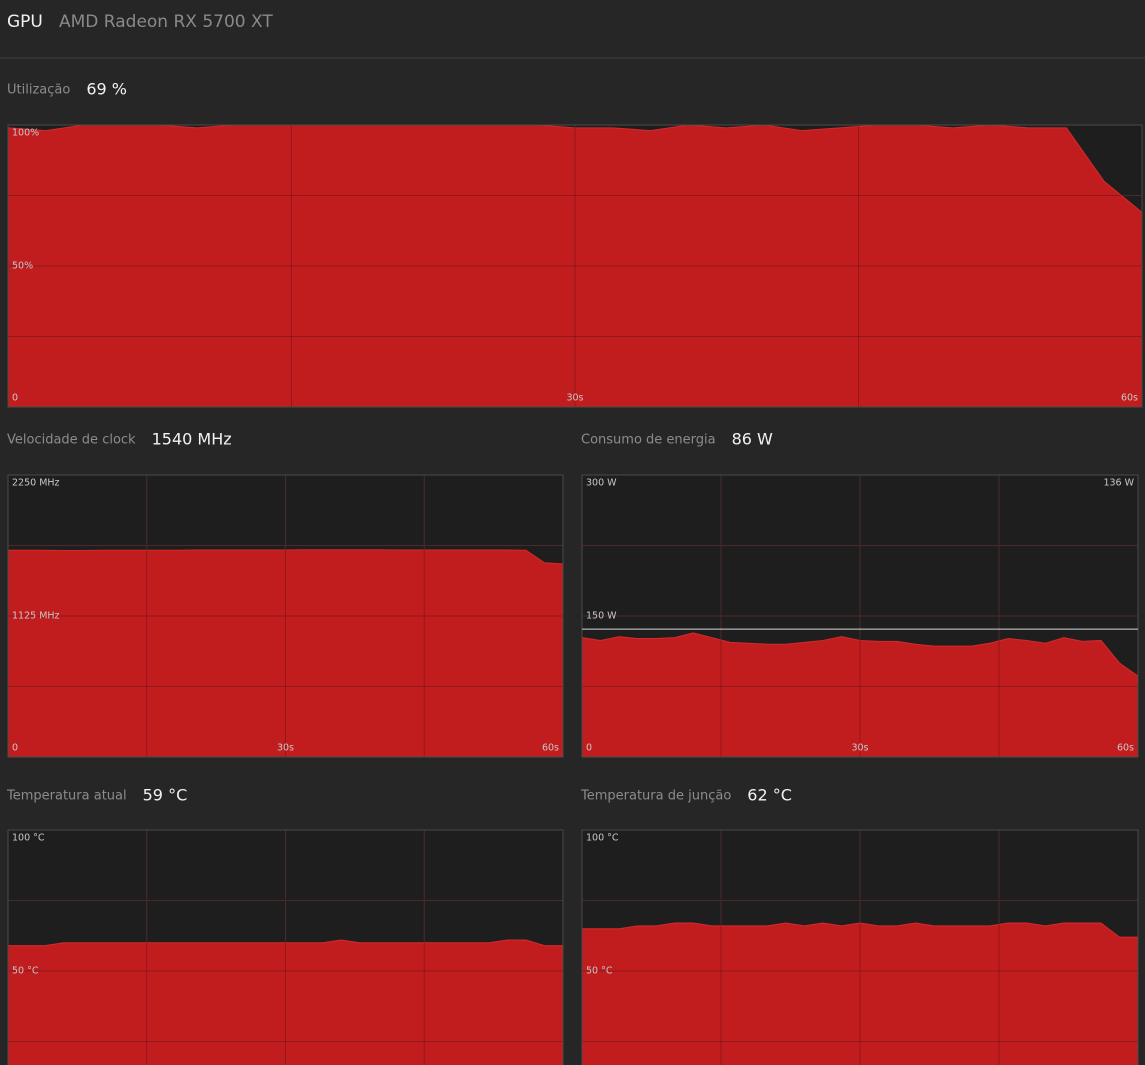 Image resolution: width=1145 pixels, height=1065 pixels. Describe the element at coordinates (648, 440) in the screenshot. I see `metric-label: Consumo de energia` at that location.